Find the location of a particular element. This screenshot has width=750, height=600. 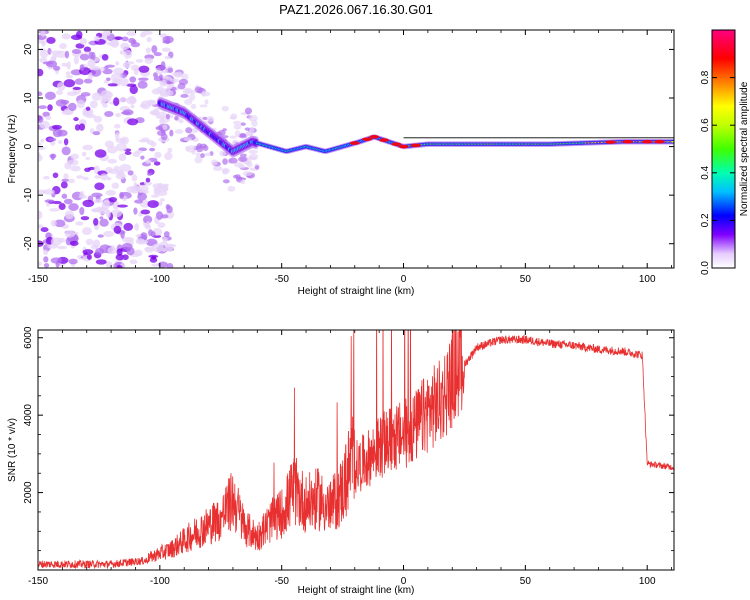

x-tick-label: -100 is located at coordinates (160, 279).